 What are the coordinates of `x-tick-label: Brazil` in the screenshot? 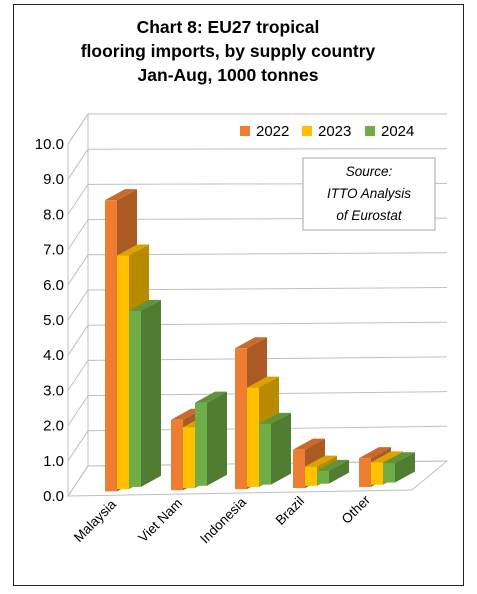 It's located at (290, 510).